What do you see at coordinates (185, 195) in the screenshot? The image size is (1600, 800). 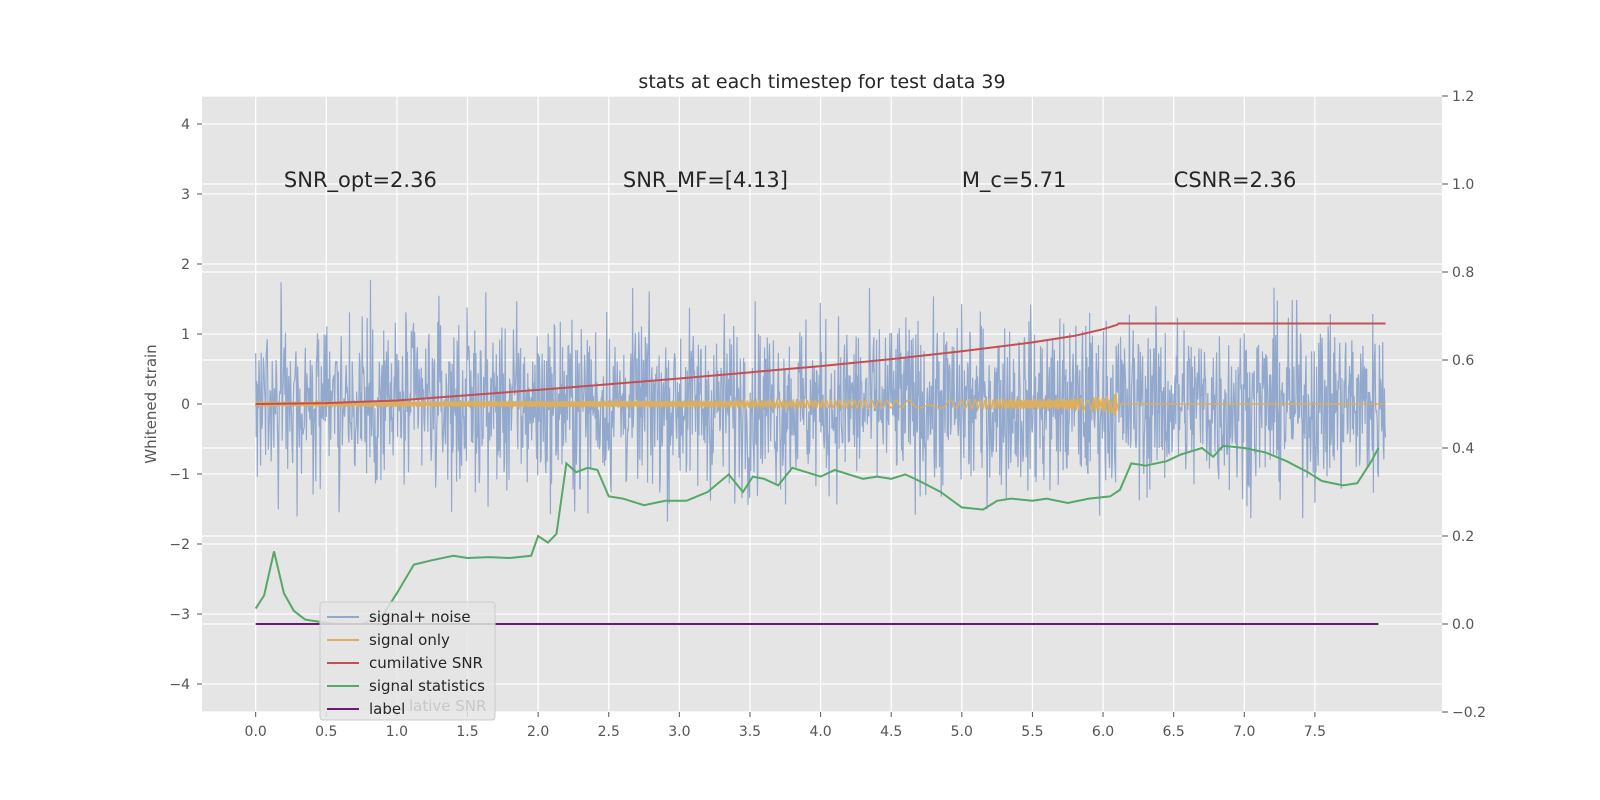 I see `y-tick-label: 3` at bounding box center [185, 195].